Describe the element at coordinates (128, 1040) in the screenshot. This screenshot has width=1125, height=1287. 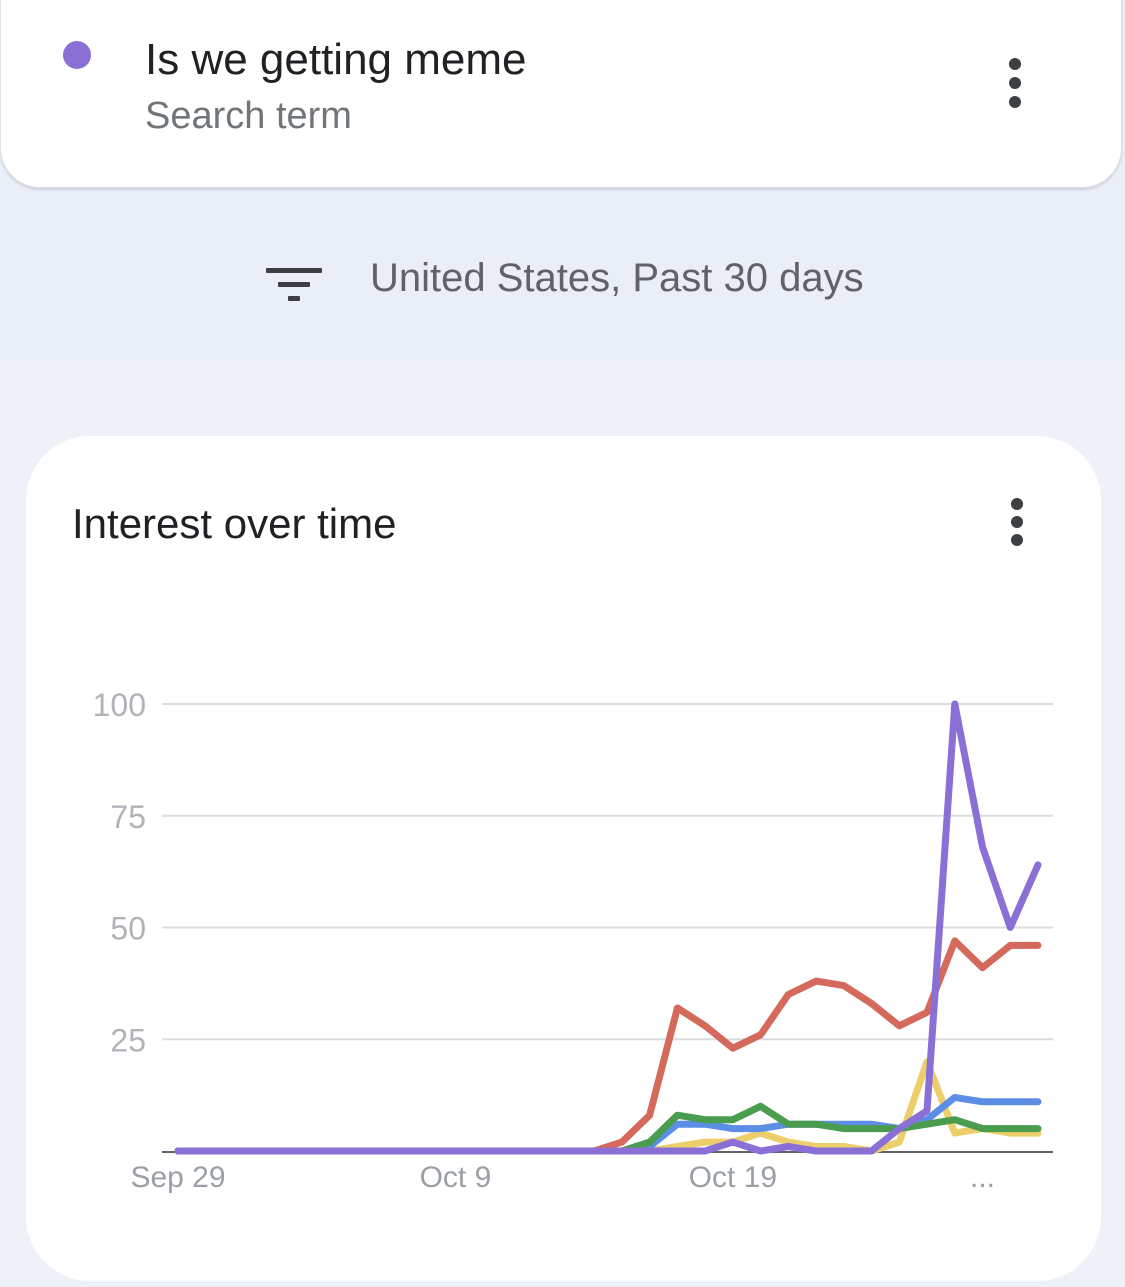
I see `y-tick-label: 25` at that location.